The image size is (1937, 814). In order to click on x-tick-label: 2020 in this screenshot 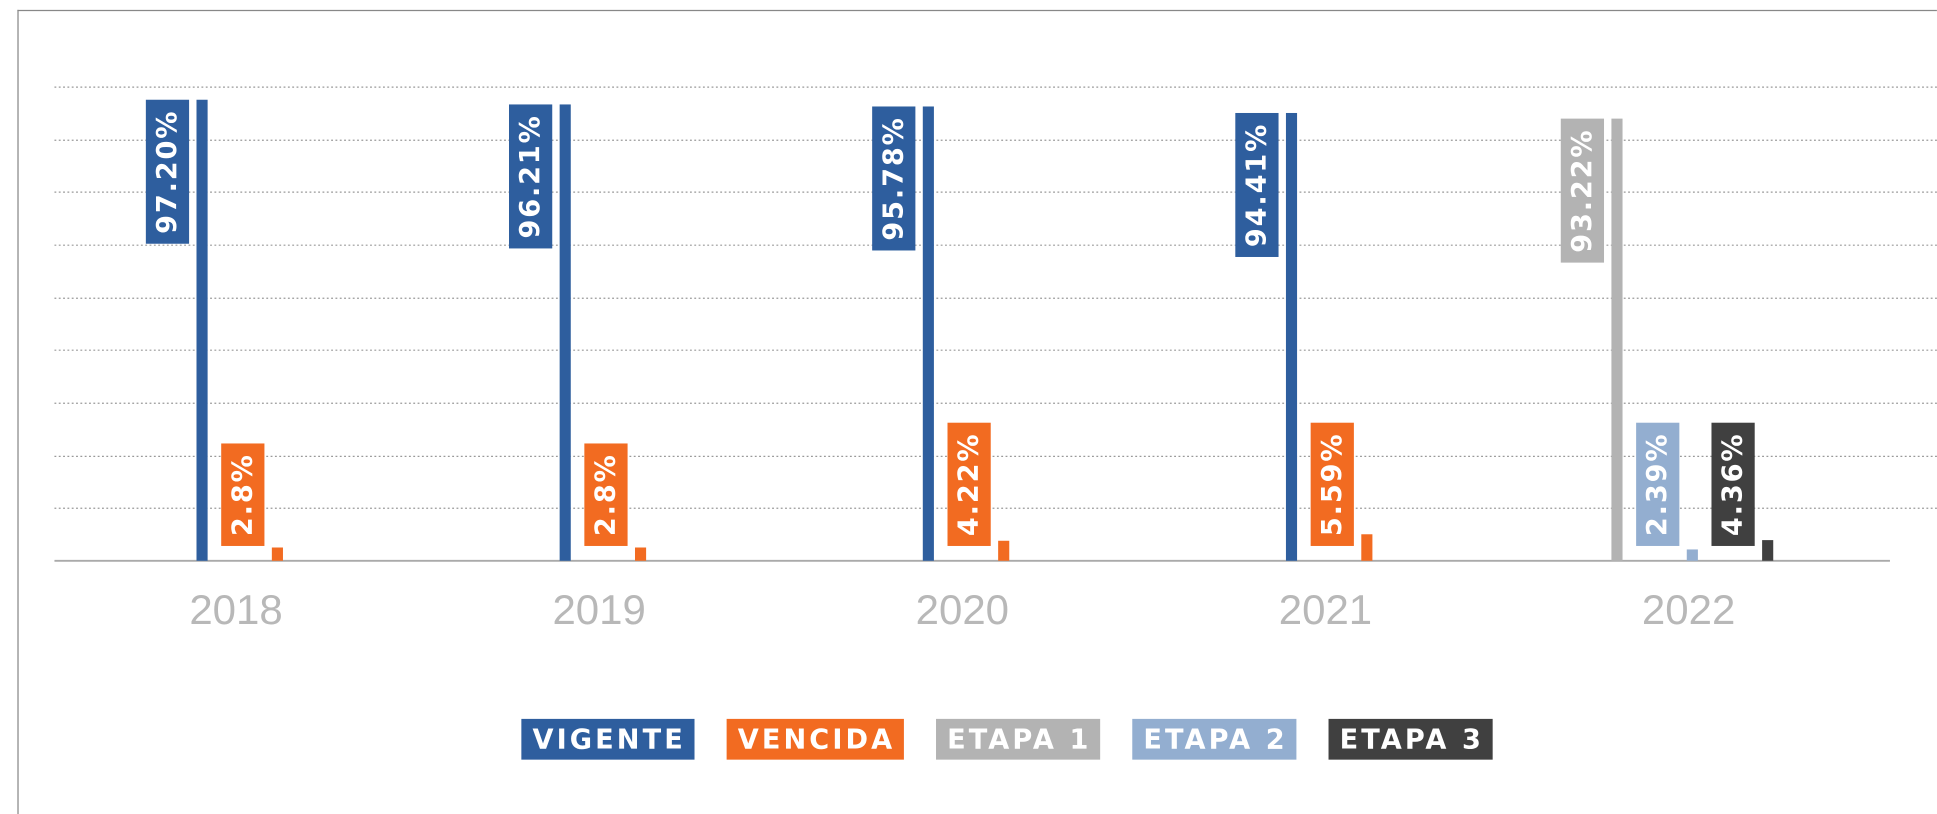, I will do `click(962, 609)`.